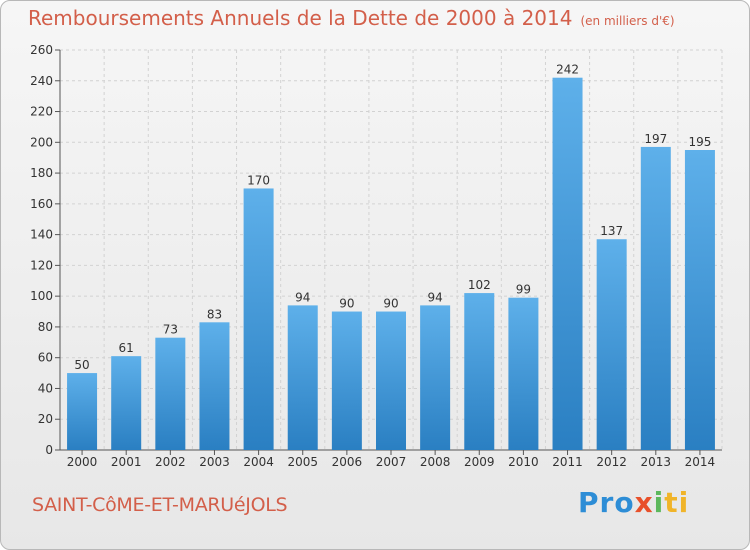 This screenshot has height=550, width=750. I want to click on y-tick-label: 200, so click(41, 142).